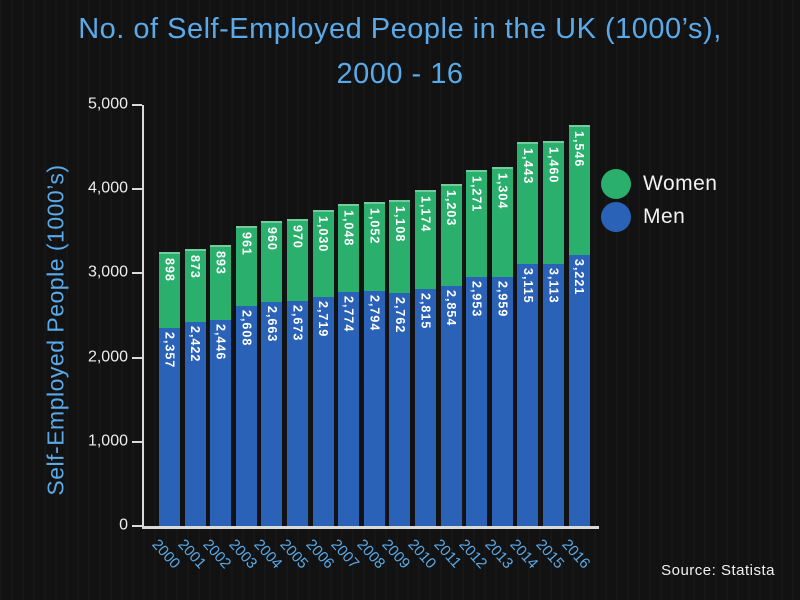 Image resolution: width=800 pixels, height=600 pixels. Describe the element at coordinates (348, 228) in the screenshot. I see `bar-value-label-women-2007: 1,048` at that location.